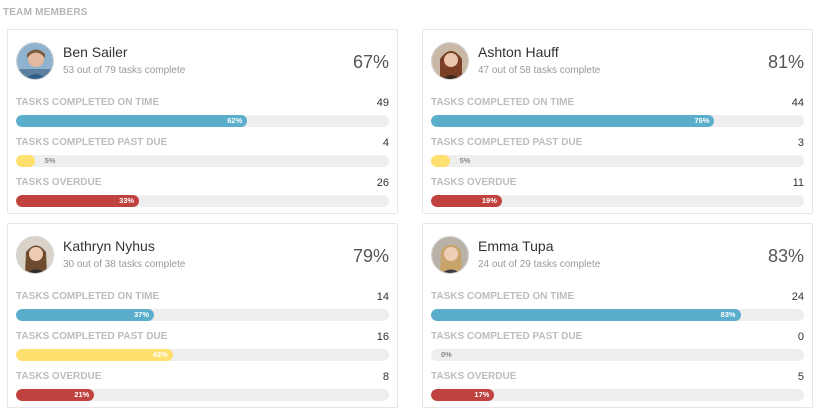 The height and width of the screenshot is (413, 828). I want to click on member-name: Emma Tupa, so click(516, 246).